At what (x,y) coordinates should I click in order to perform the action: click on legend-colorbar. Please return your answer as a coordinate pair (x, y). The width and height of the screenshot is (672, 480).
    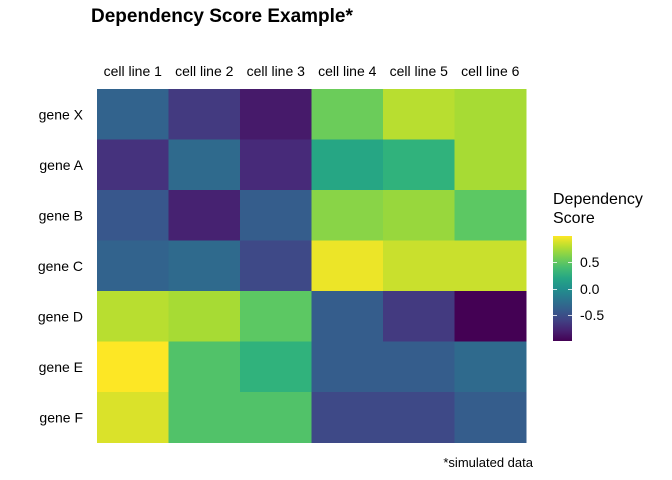
    Looking at the image, I should click on (562, 288).